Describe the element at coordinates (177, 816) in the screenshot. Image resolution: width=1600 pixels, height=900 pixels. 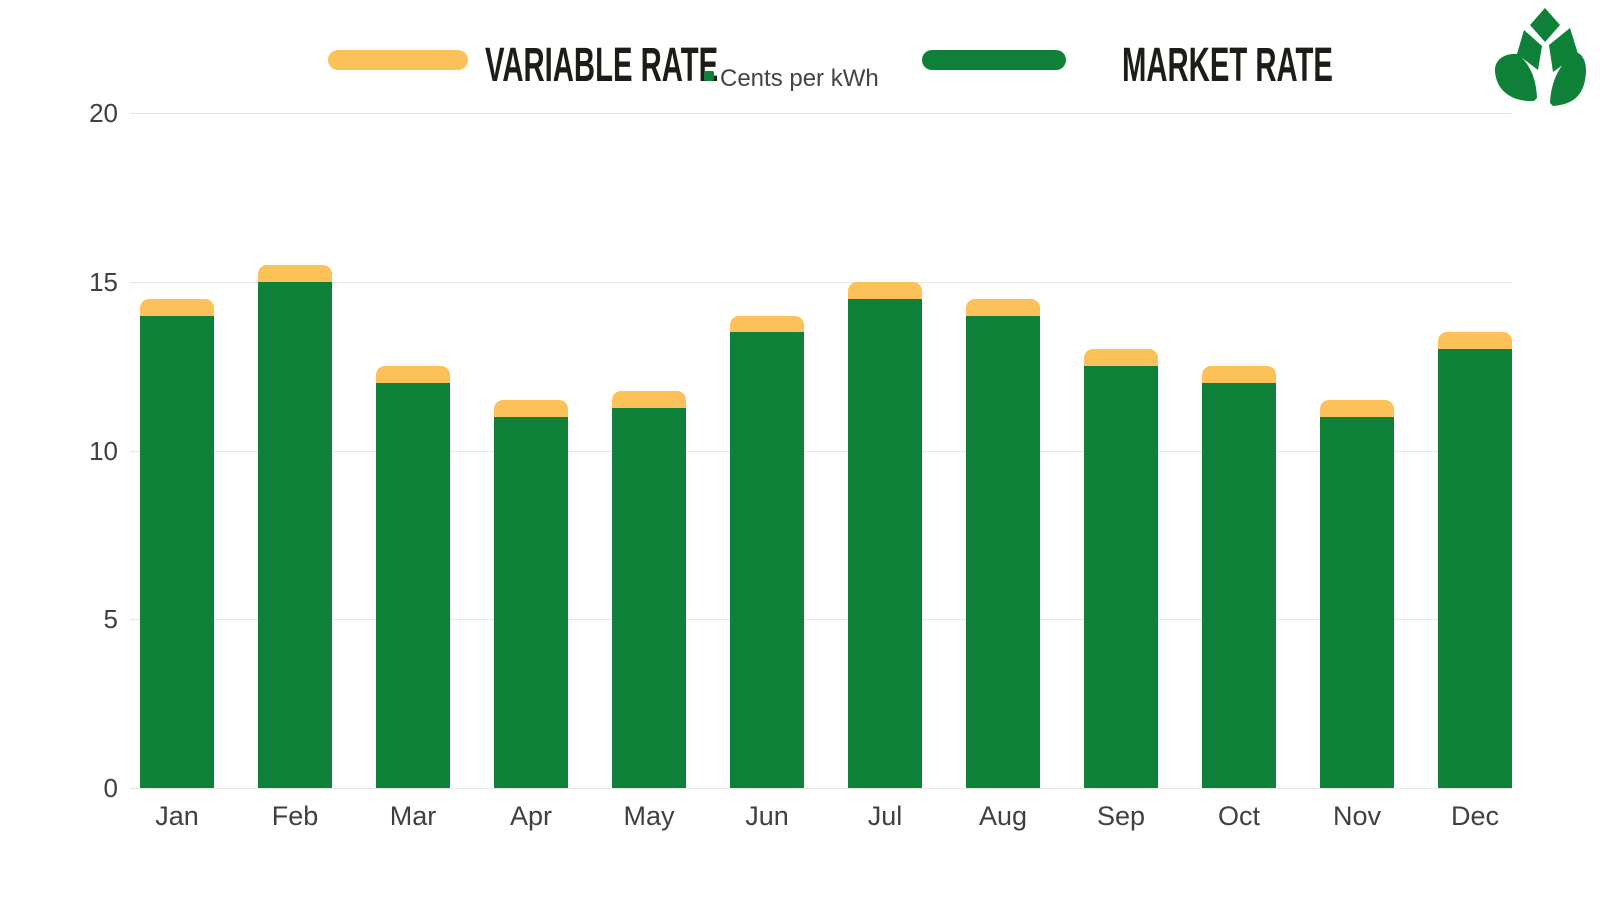
I see `x-axis-label-jan: Jan` at that location.